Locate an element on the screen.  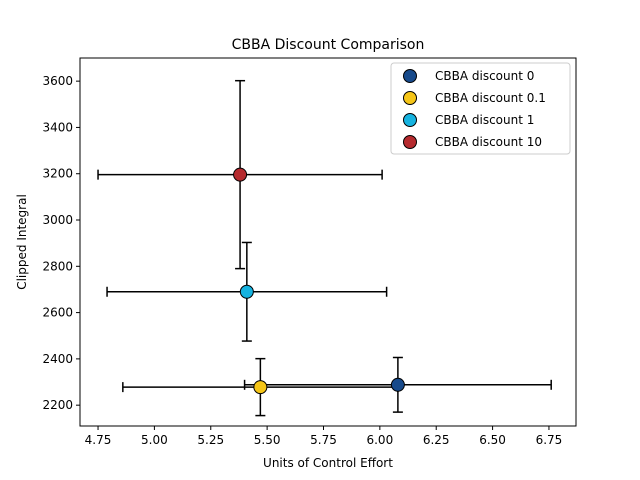
legend-item-2: CBBA discount 1 is located at coordinates (468, 120).